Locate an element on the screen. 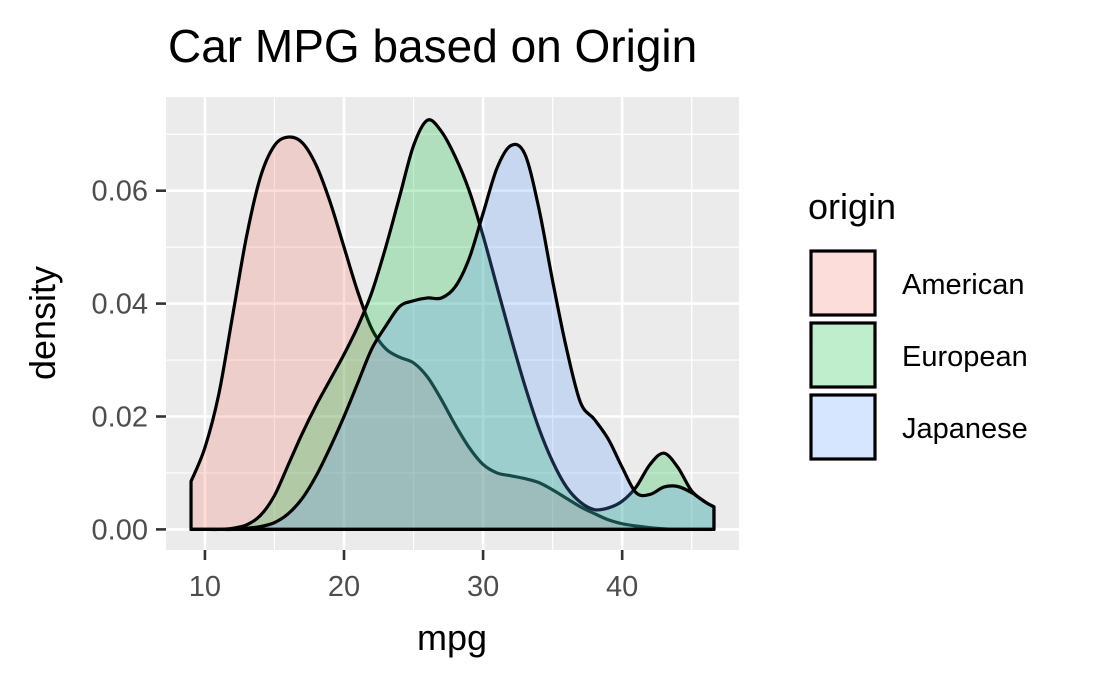  x-tick-label: 40 is located at coordinates (622, 587).